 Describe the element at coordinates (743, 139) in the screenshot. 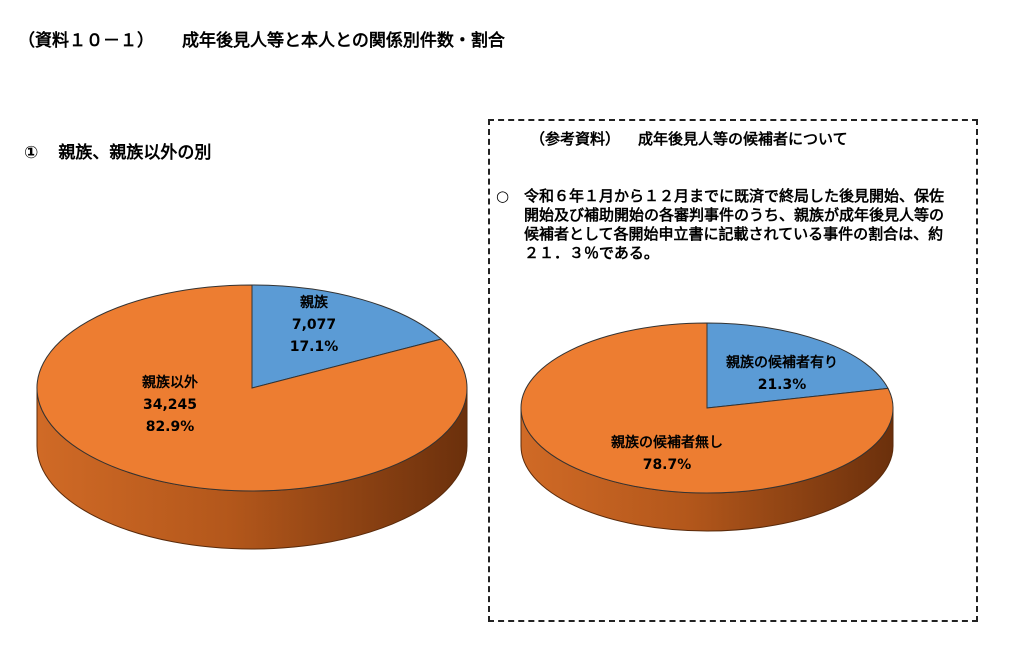

I see `reference-heading-text: 成年後見人等の候補者について` at that location.